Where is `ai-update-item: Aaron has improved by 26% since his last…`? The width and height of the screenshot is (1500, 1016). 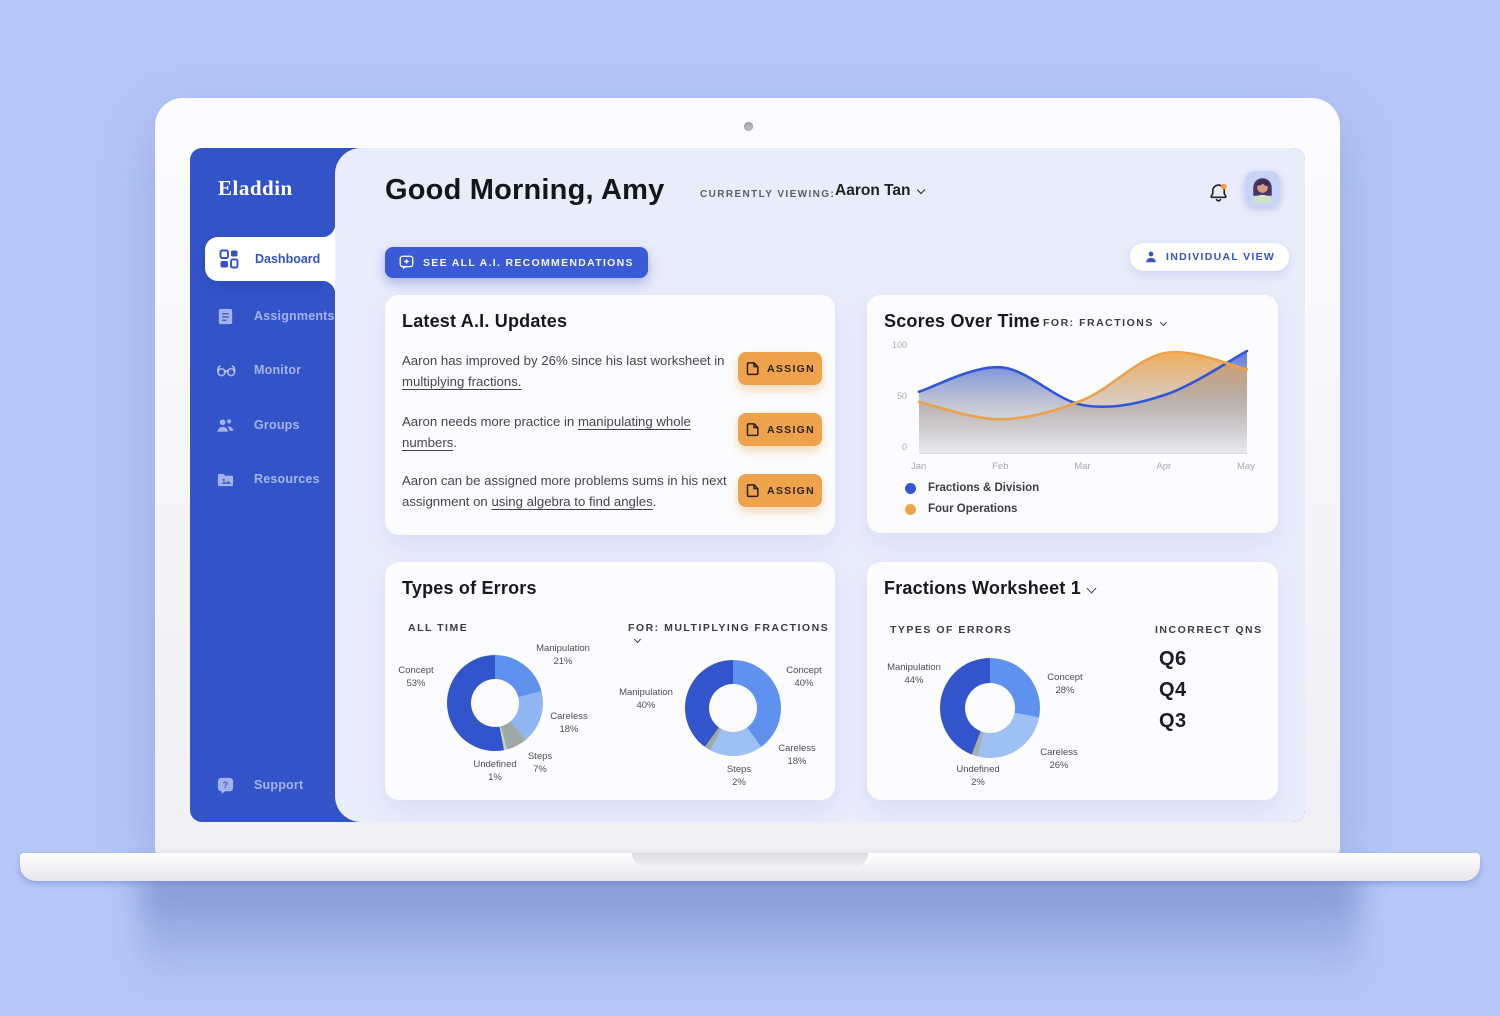
ai-update-item: Aaron has improved by 26% since his last… is located at coordinates (563, 371).